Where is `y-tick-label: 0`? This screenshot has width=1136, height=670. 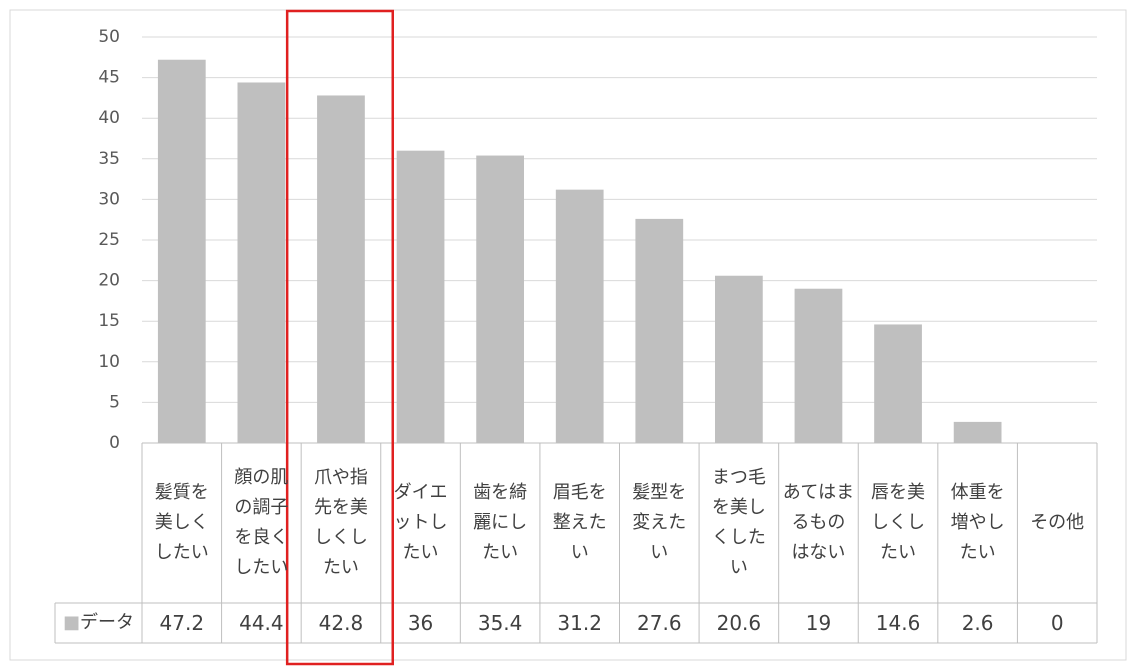
y-tick-label: 0 is located at coordinates (114, 443).